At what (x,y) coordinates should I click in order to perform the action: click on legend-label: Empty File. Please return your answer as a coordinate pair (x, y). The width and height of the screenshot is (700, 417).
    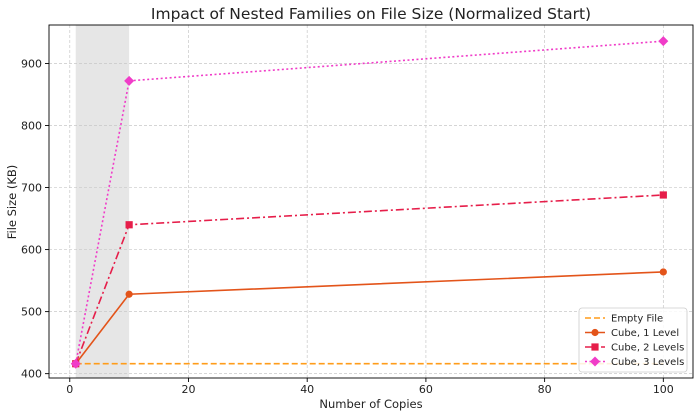
    Looking at the image, I should click on (637, 319).